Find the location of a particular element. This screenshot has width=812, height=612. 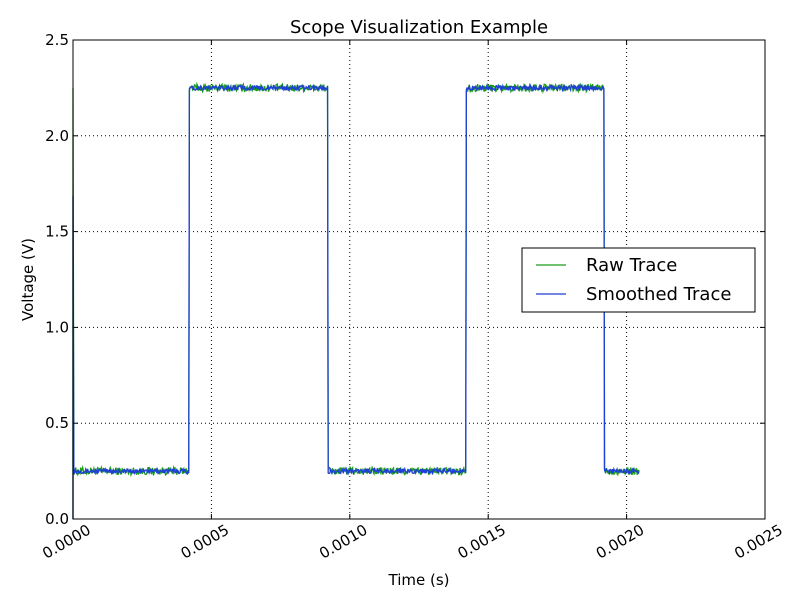

legend: Raw Trace Smoothed Trace is located at coordinates (638, 280).